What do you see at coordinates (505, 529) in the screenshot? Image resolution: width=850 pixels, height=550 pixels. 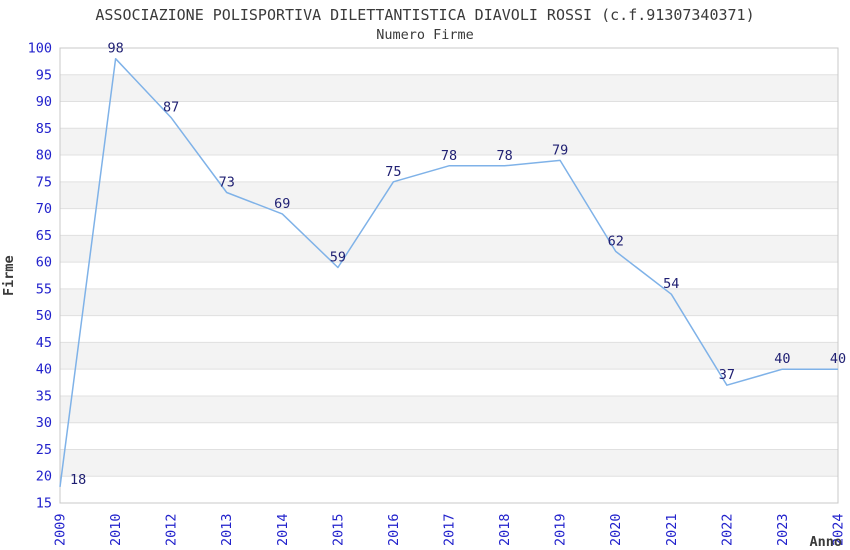 I see `x-tick-label: 2018` at bounding box center [505, 529].